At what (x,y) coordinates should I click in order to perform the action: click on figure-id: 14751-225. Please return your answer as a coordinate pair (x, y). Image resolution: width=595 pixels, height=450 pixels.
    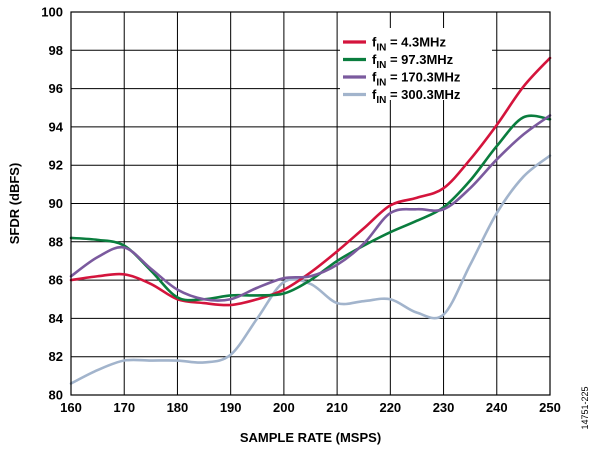
    Looking at the image, I should click on (585, 407).